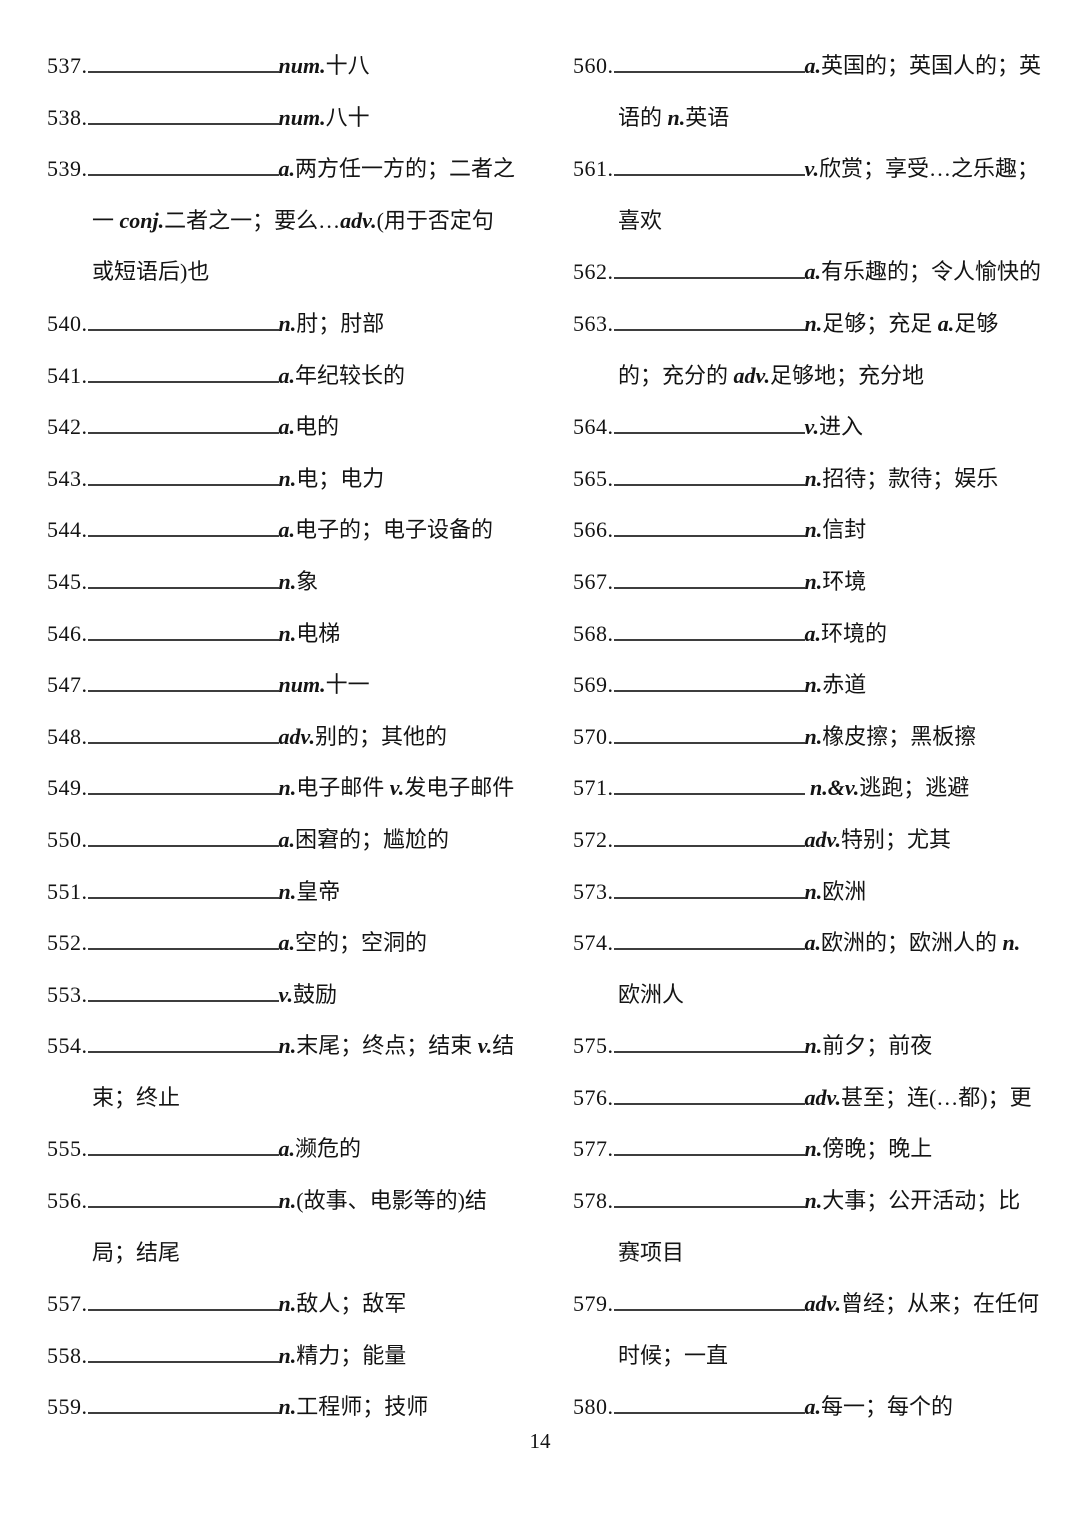  What do you see at coordinates (807, 1226) in the screenshot?
I see `vocab-entry: 578. n.大事；公开活动；比赛项目` at bounding box center [807, 1226].